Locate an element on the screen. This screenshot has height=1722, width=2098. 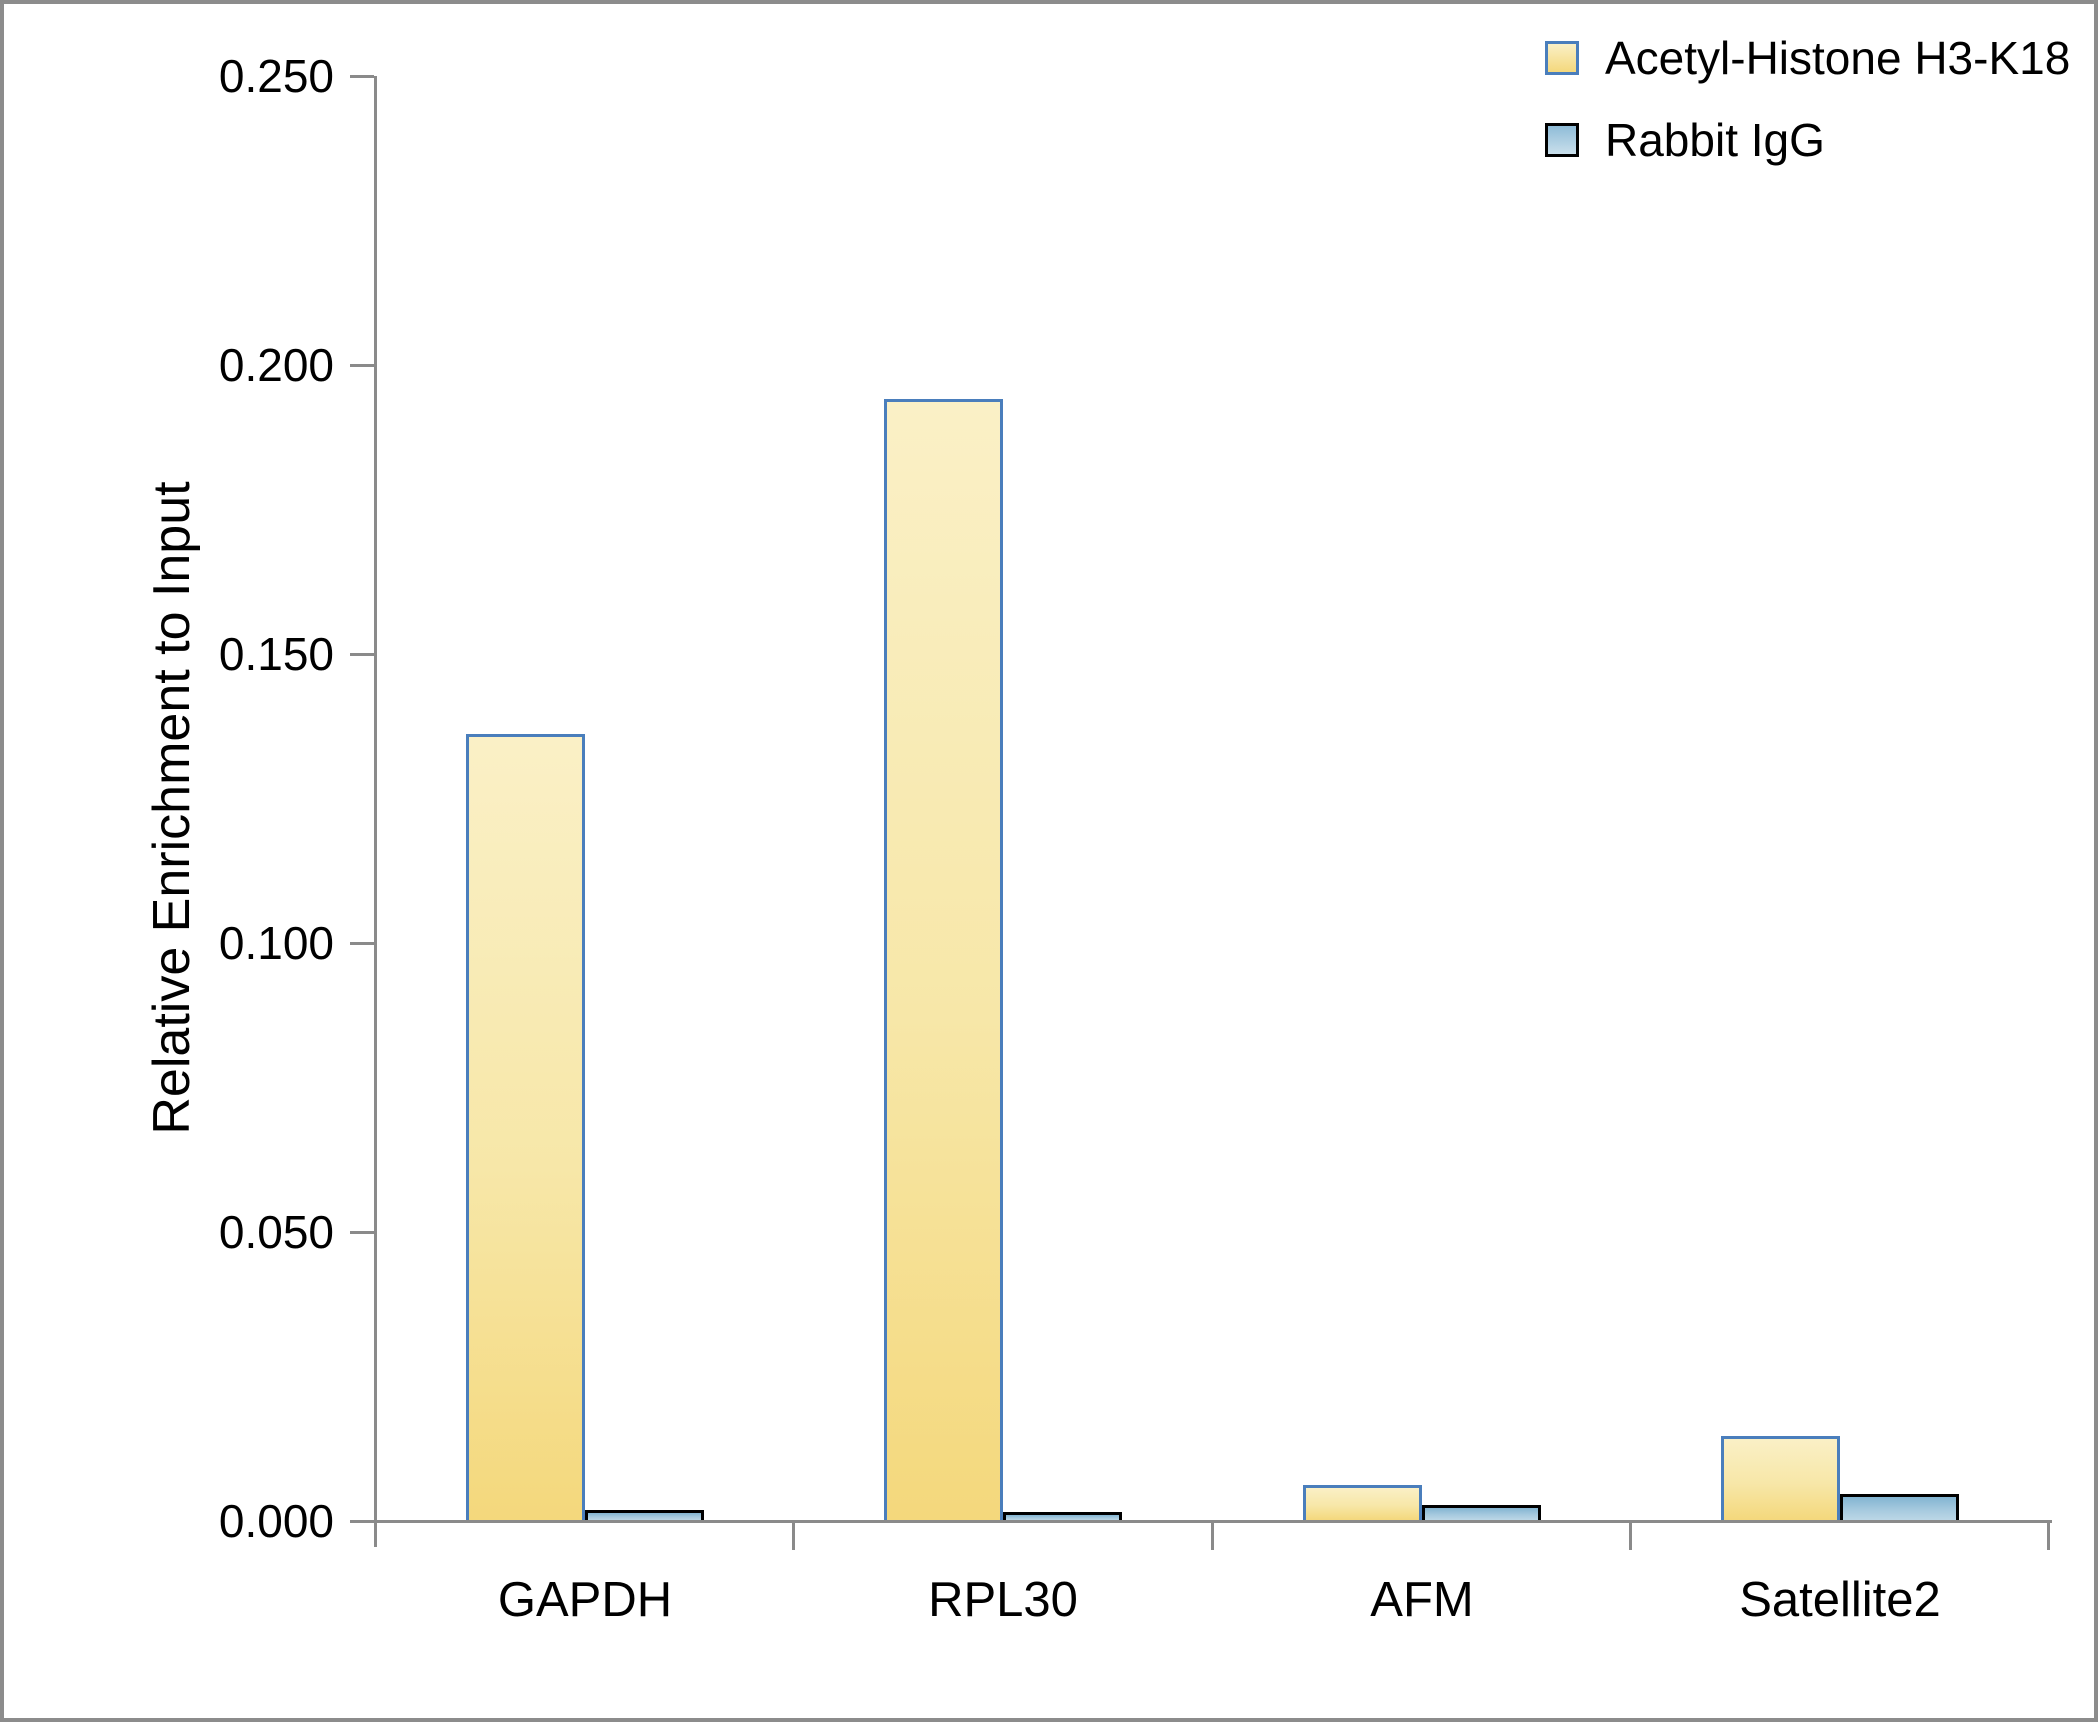
legend-label: Acetyl-Histone H3-K18 is located at coordinates (1838, 58).